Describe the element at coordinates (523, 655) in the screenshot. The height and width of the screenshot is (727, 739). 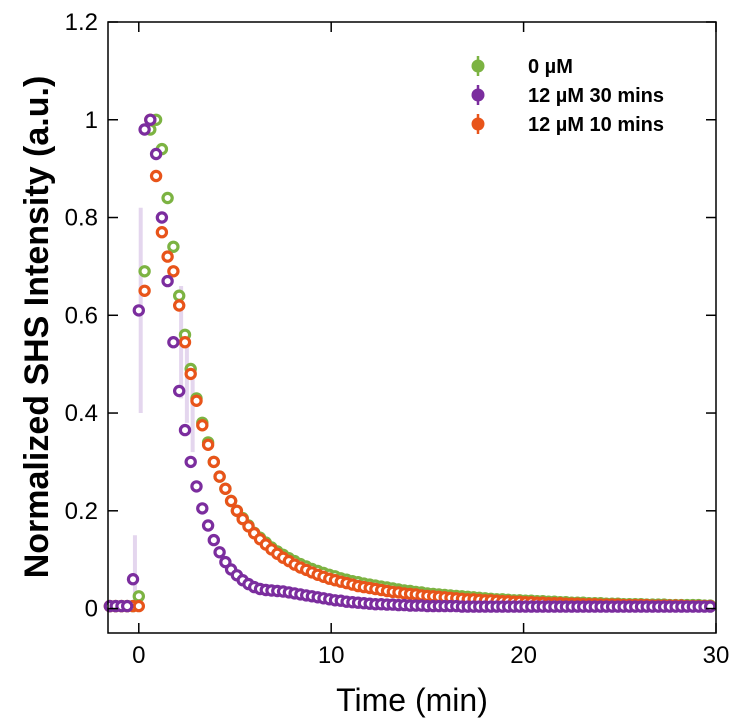
I see `x-tick-label: 20` at that location.